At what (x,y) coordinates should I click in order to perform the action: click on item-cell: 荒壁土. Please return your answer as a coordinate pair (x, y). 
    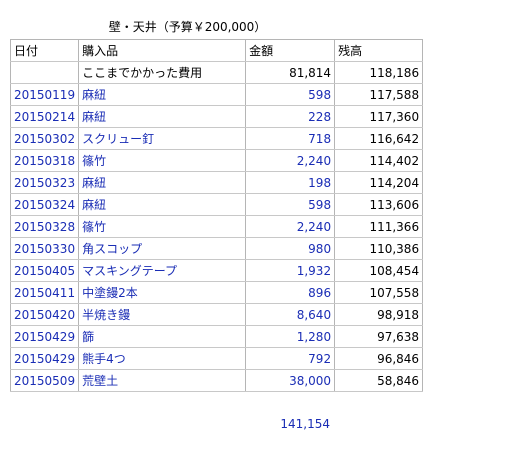
    Looking at the image, I should click on (162, 380).